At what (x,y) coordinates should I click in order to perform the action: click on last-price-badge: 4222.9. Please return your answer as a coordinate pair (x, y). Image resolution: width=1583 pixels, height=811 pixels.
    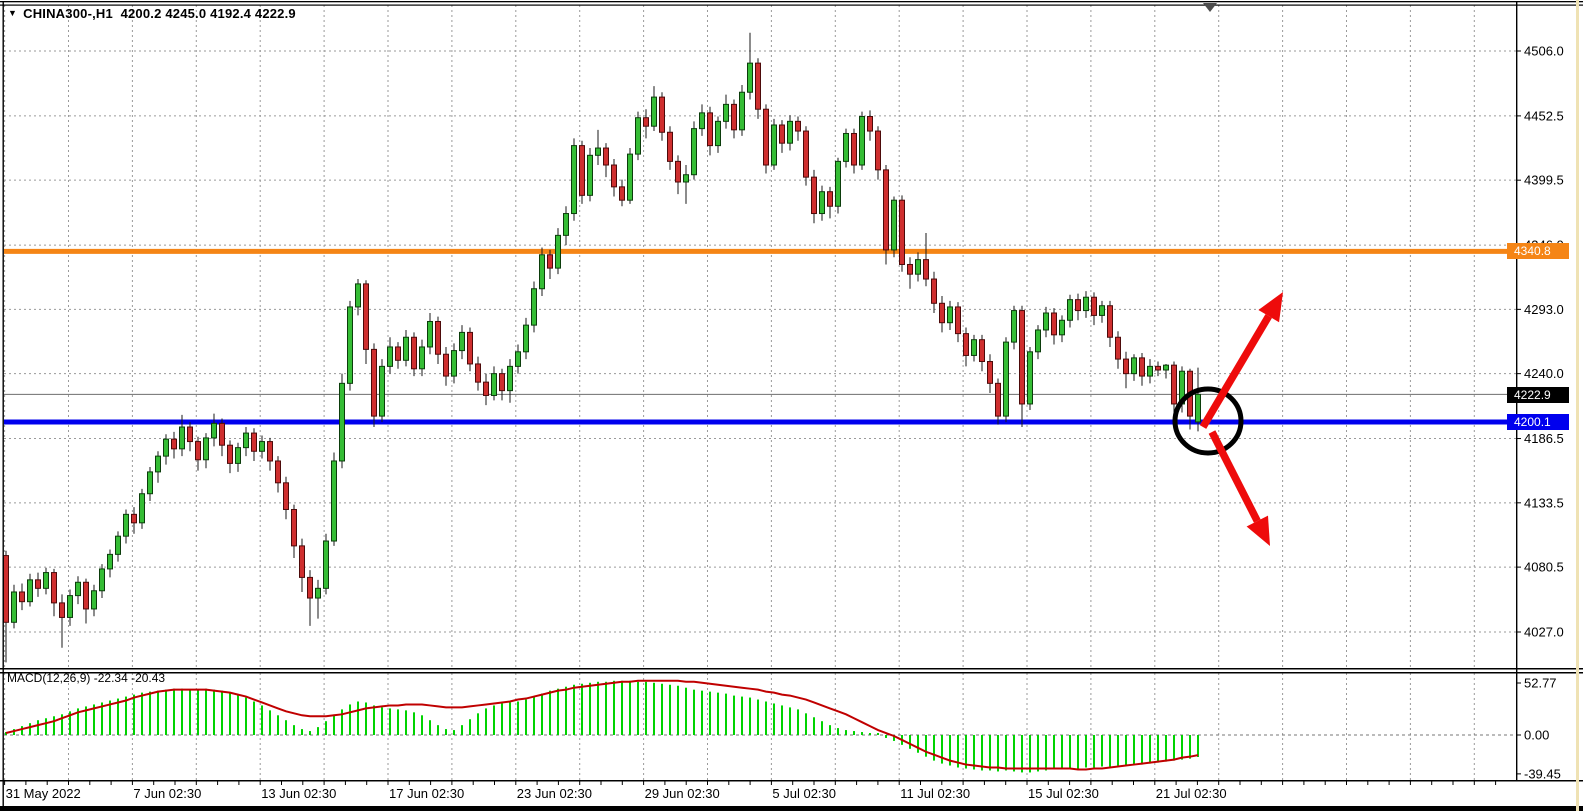
    Looking at the image, I should click on (1538, 395).